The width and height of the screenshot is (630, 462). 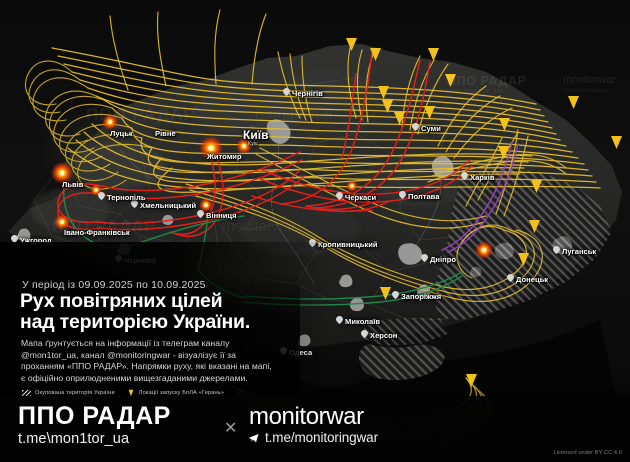 I want to click on legend-item-launch: Локації запуску БпЛА «Герань», so click(x=175, y=393).